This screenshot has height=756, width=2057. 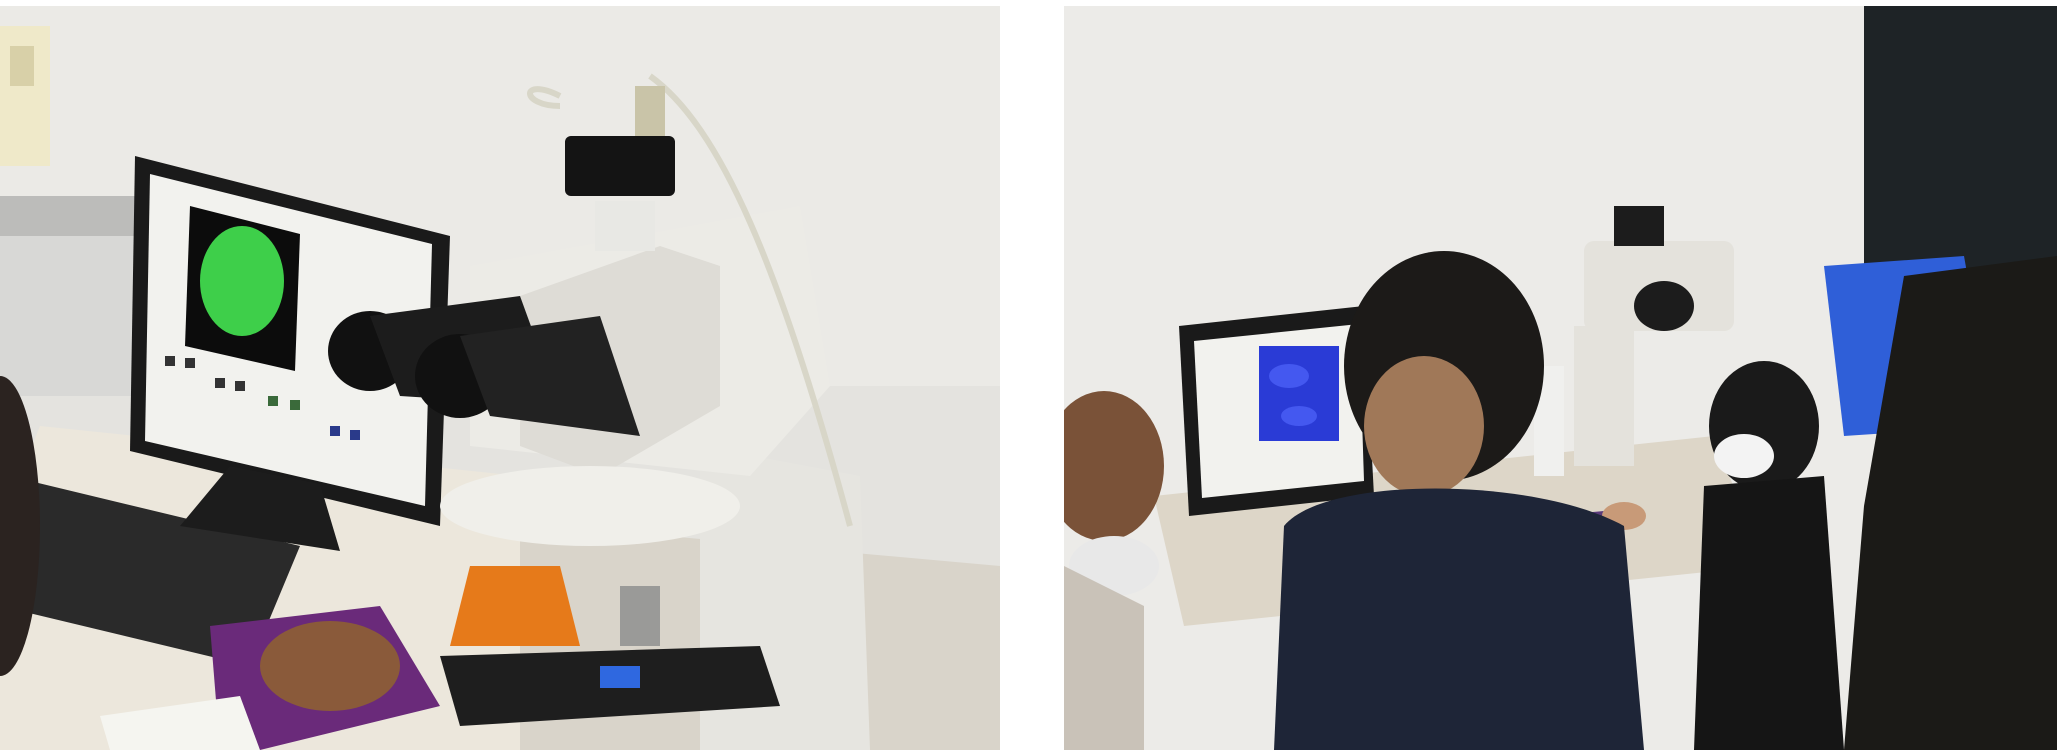 What do you see at coordinates (330, 666) in the screenshot?
I see `hand` at bounding box center [330, 666].